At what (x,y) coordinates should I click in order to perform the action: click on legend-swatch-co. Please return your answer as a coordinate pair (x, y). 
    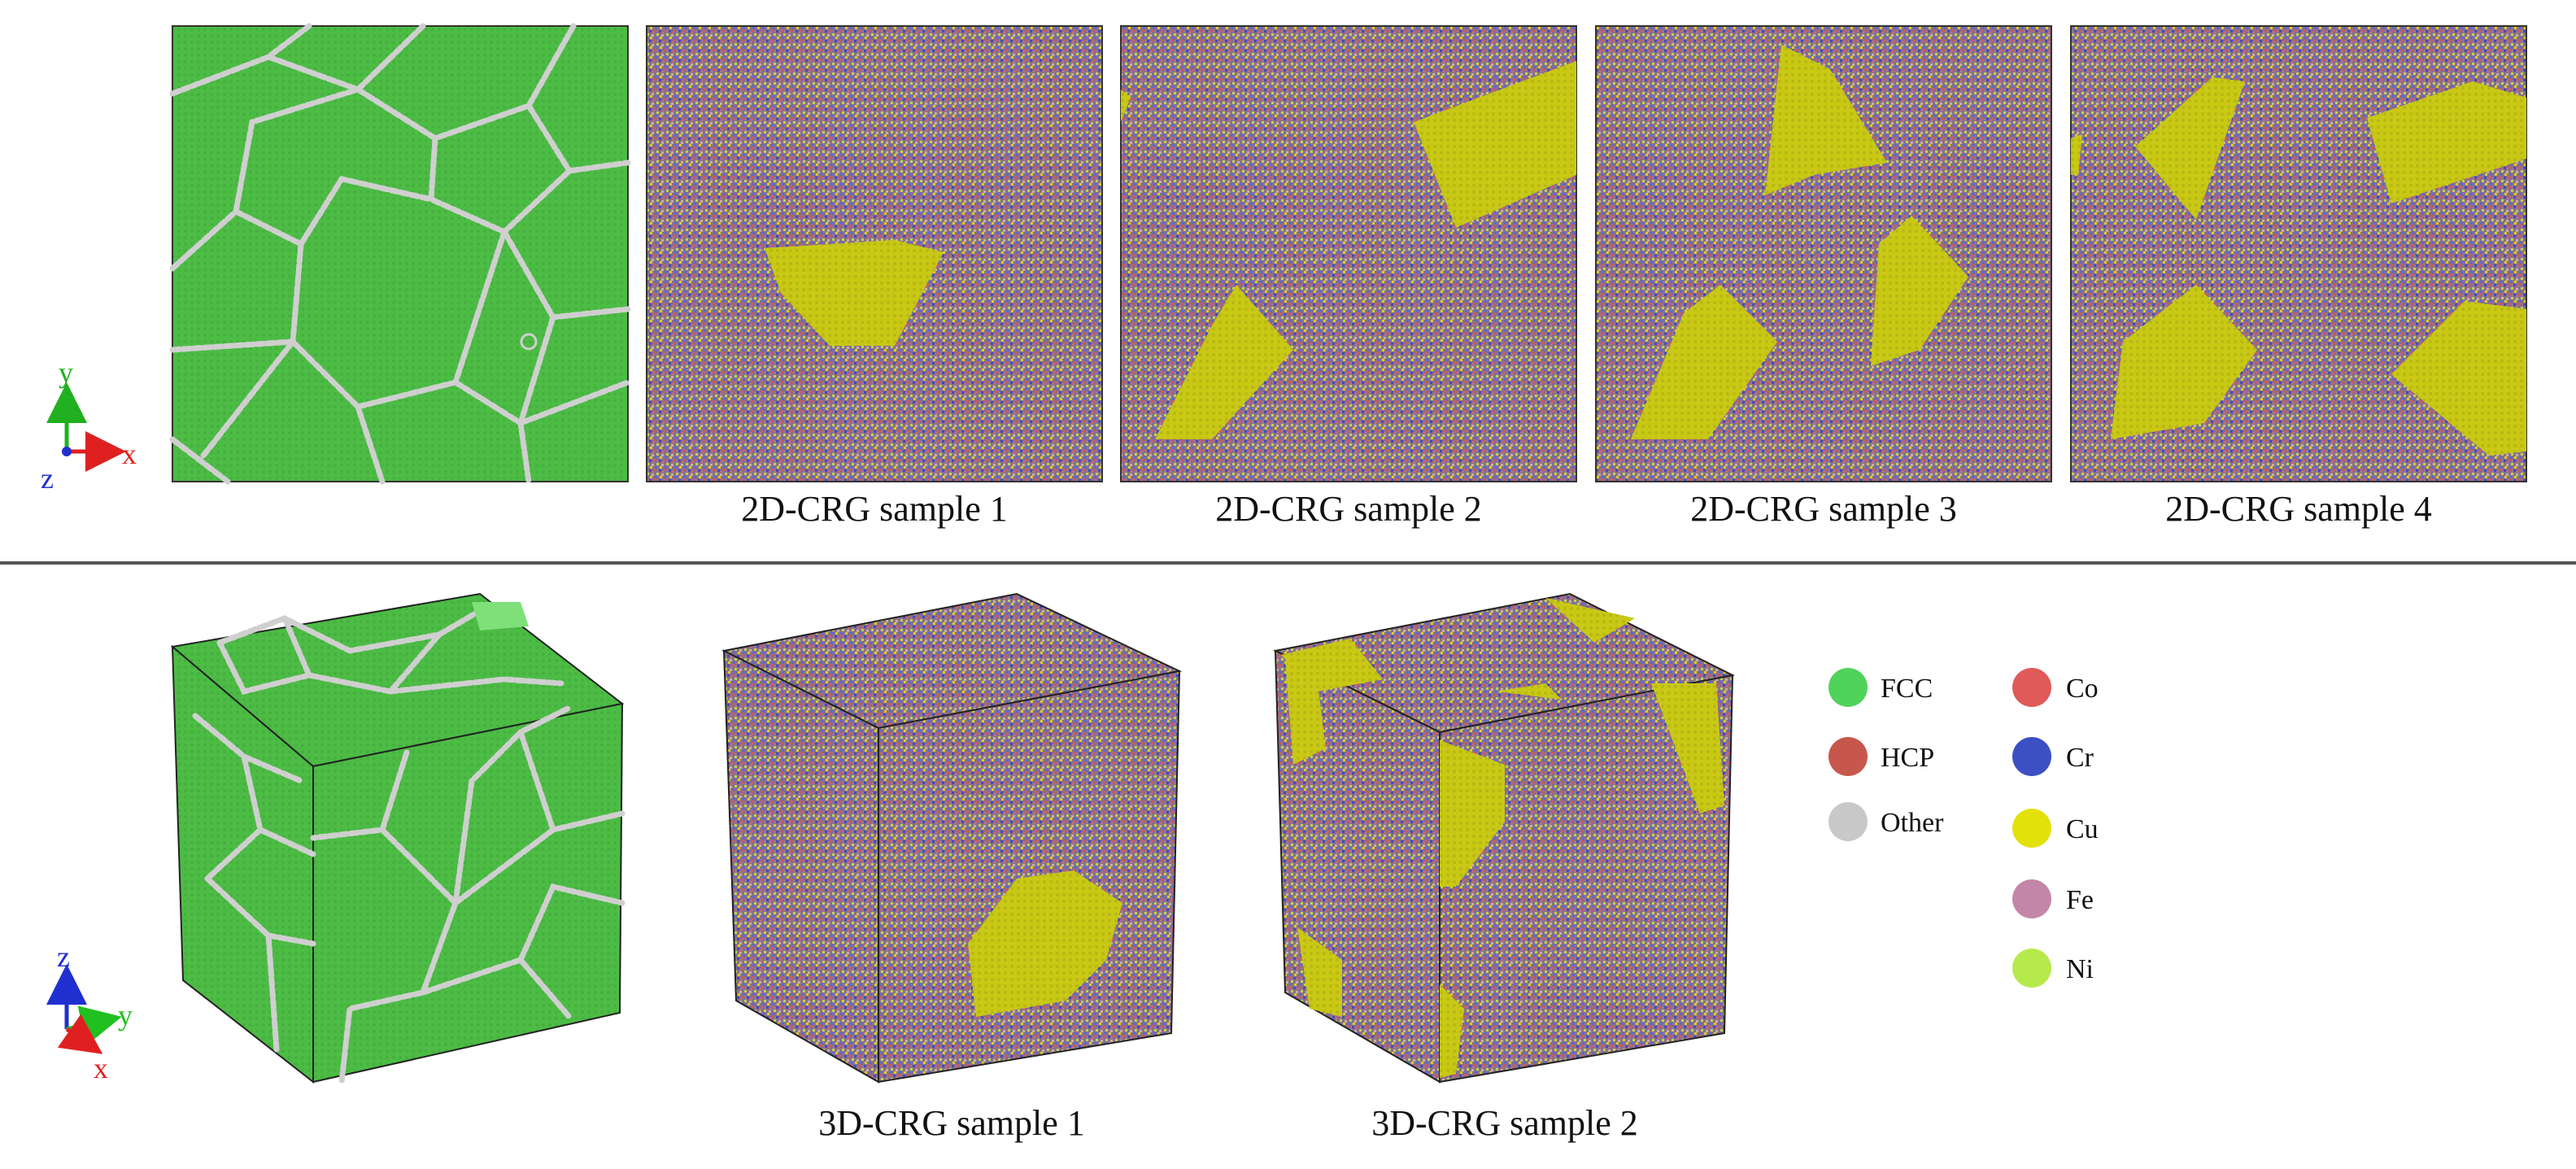
    Looking at the image, I should click on (2031, 687).